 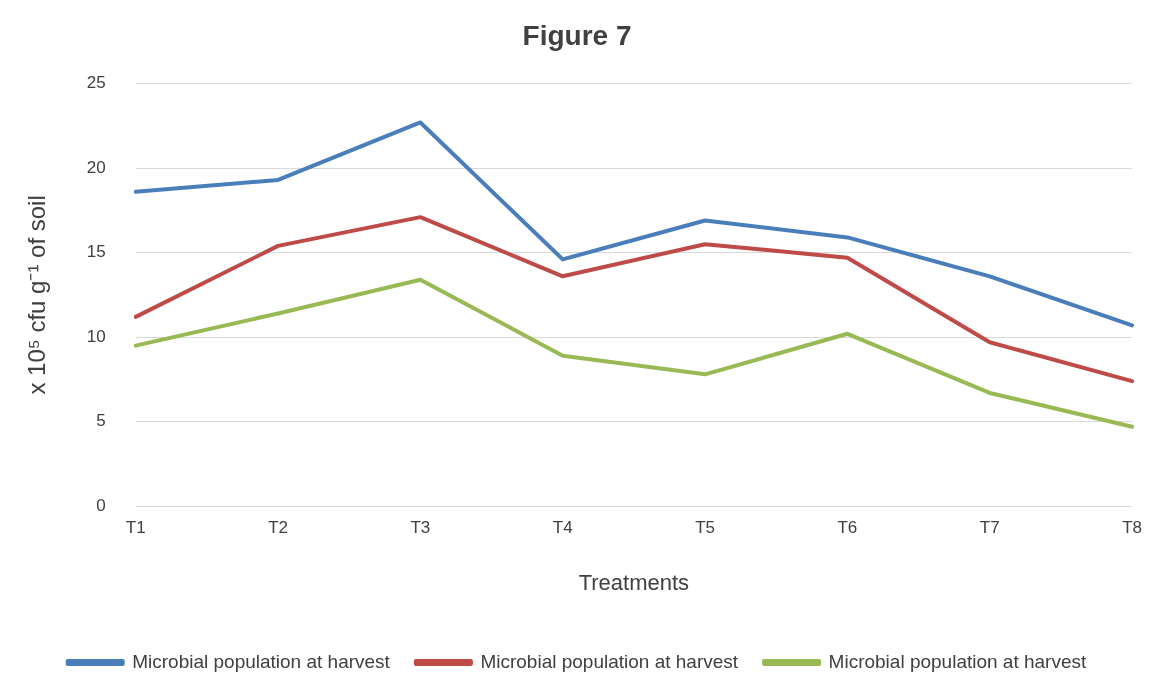 What do you see at coordinates (96, 336) in the screenshot?
I see `y-tick-label: 10` at bounding box center [96, 336].